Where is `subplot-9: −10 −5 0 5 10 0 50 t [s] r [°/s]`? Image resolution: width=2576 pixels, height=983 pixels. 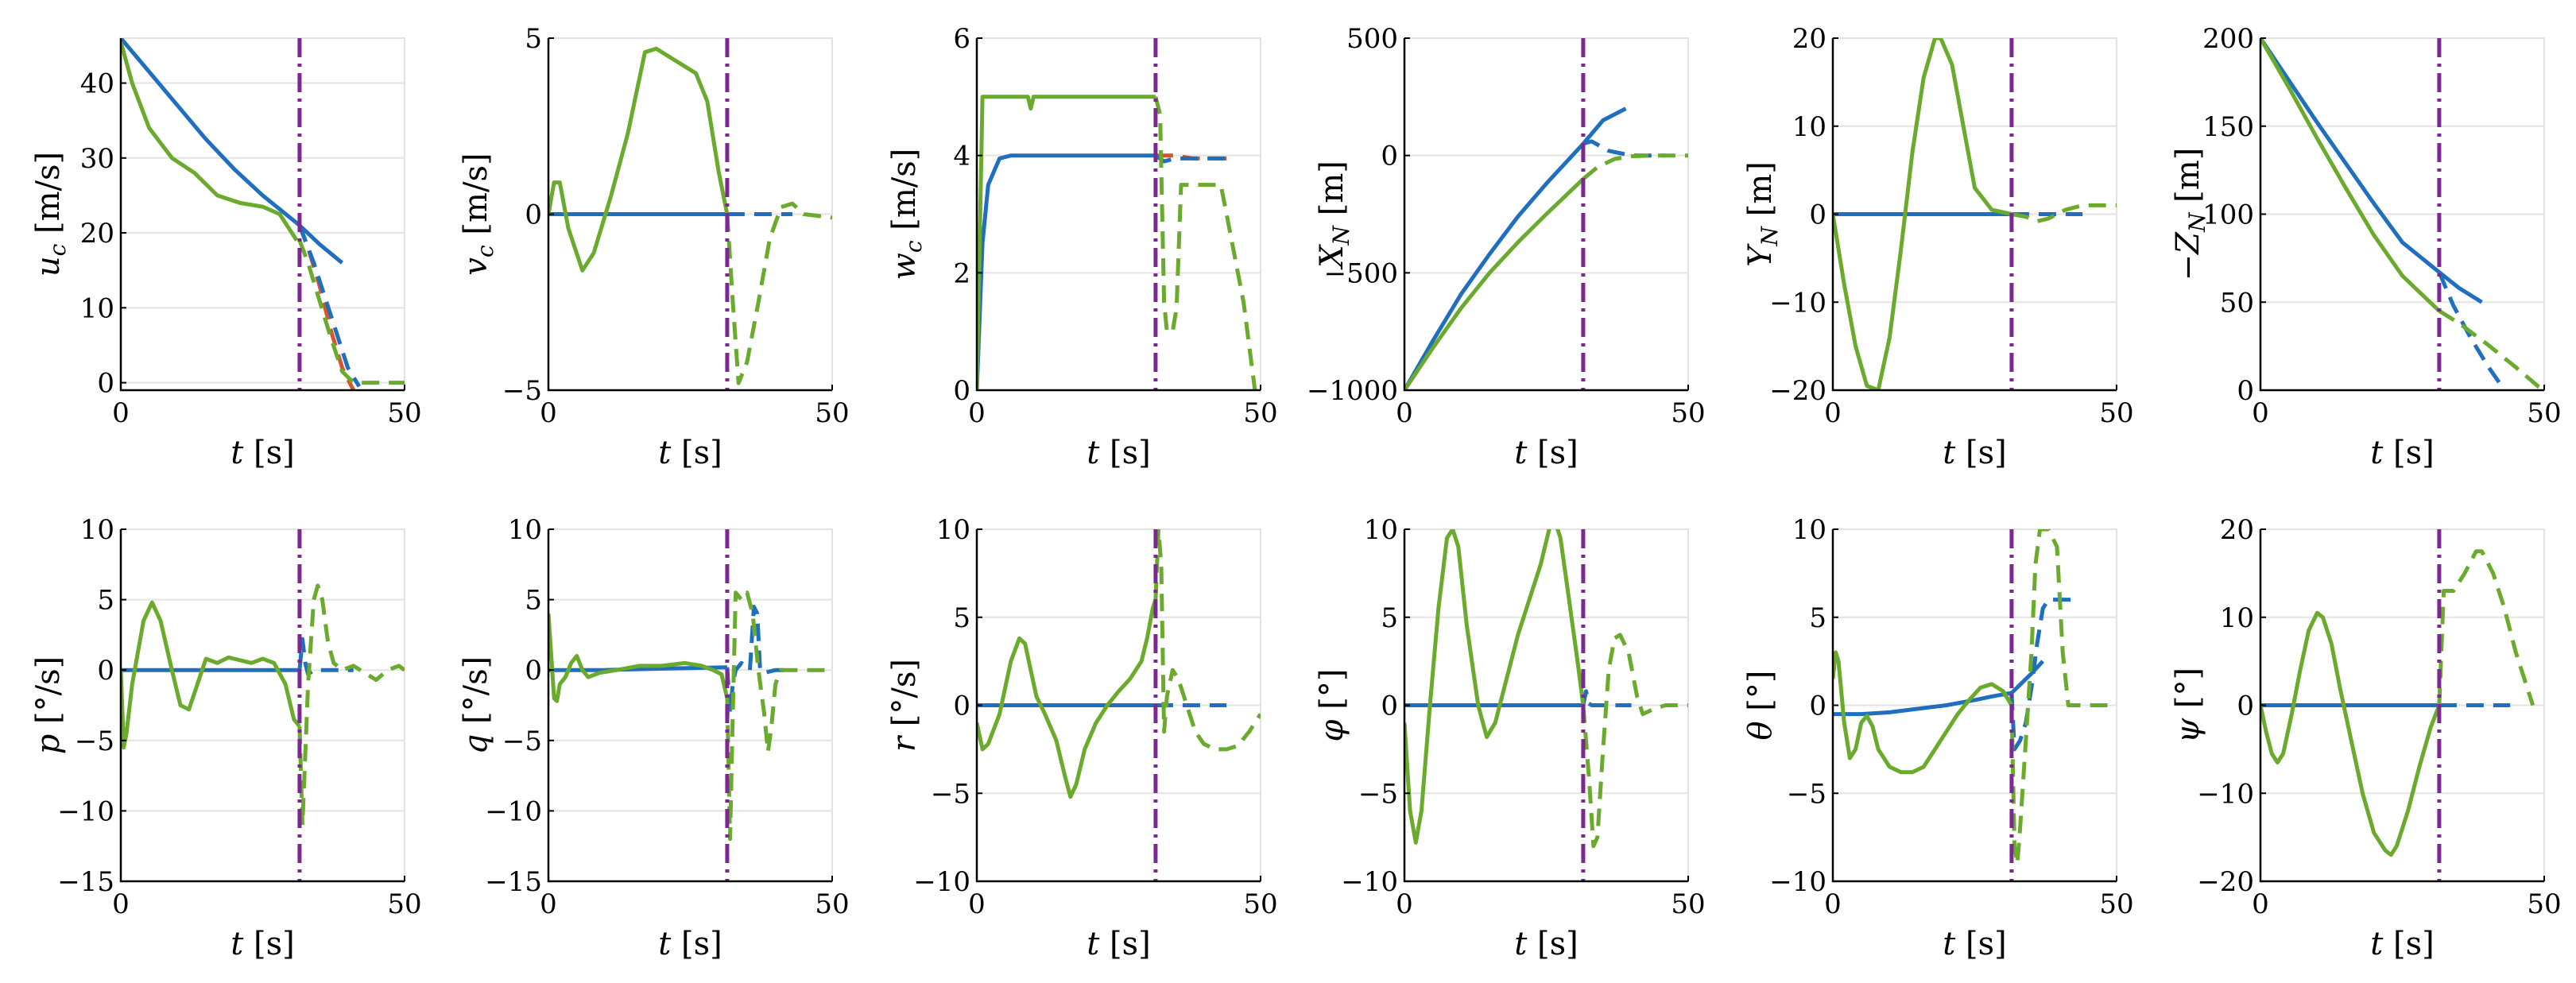 subplot-9: −10 −5 0 5 10 0 50 t [s] r [°/s] is located at coordinates (1082, 738).